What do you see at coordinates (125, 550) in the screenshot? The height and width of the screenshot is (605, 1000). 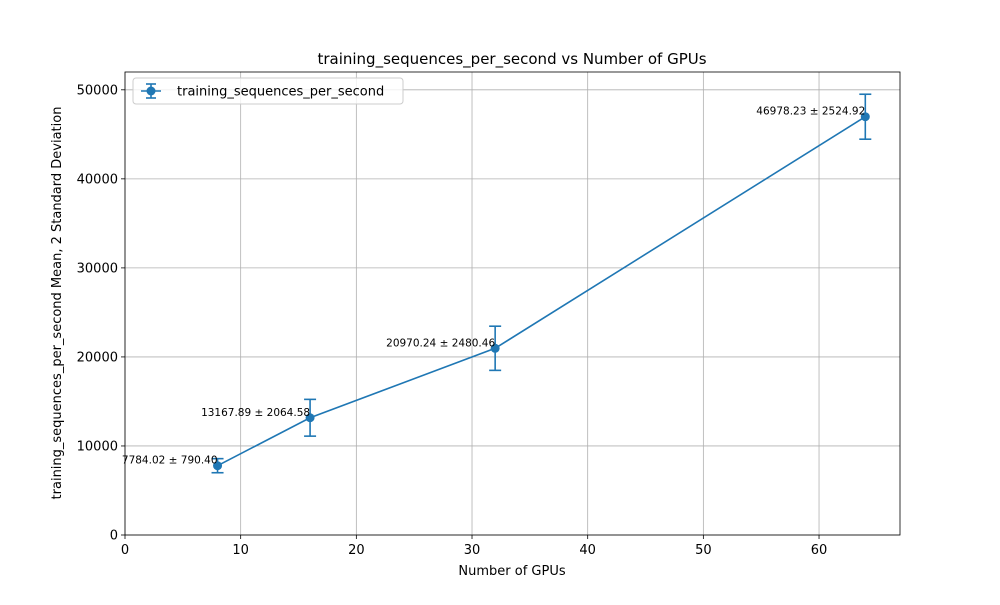 I see `x-tick-label: 0` at bounding box center [125, 550].